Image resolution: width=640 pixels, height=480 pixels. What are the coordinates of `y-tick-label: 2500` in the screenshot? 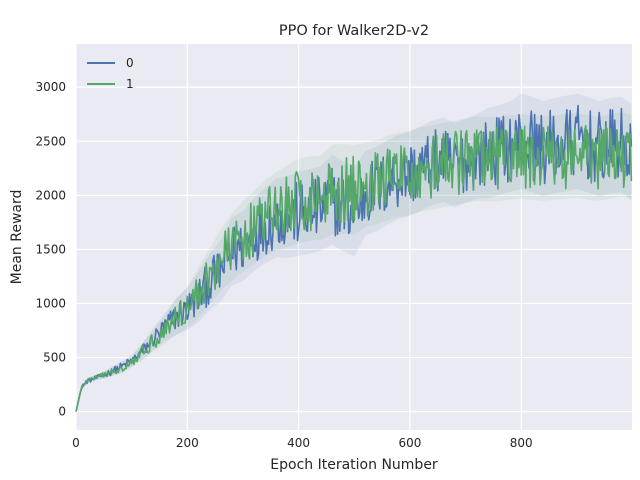 It's located at (50, 141).